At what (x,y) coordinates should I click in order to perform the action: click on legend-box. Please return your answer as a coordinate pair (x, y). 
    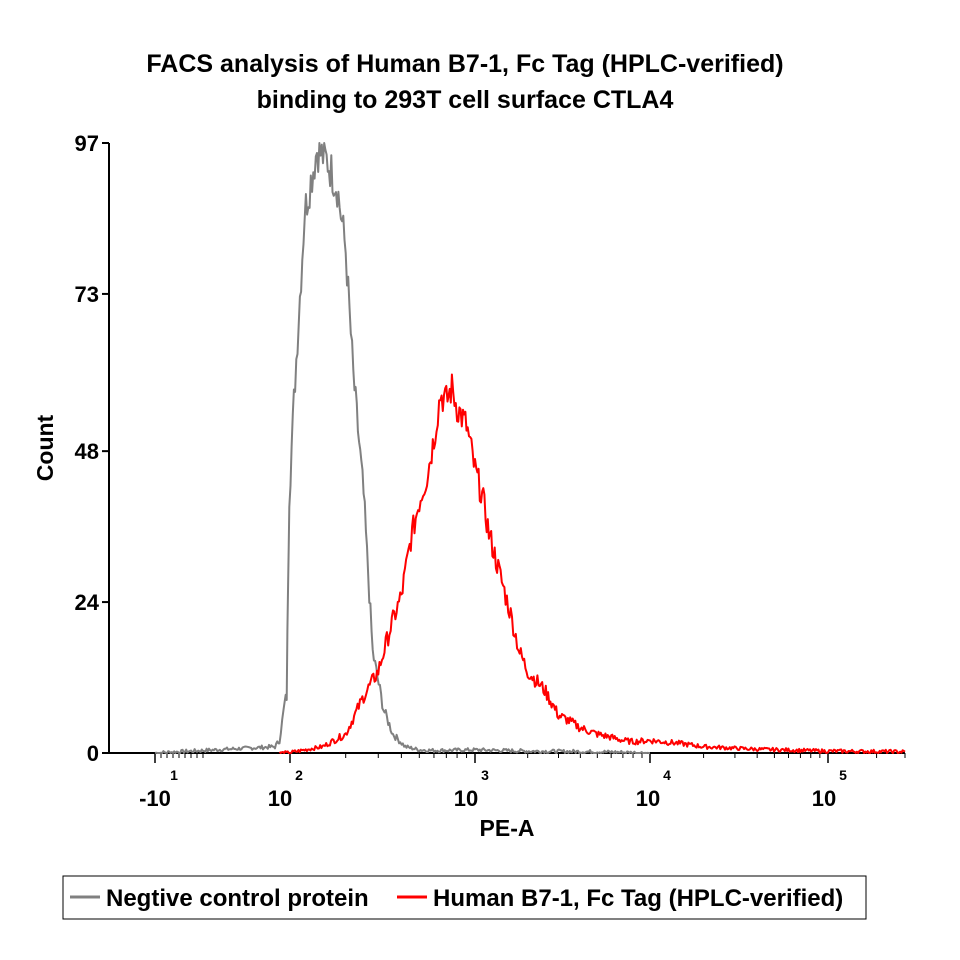
    Looking at the image, I should click on (464, 897).